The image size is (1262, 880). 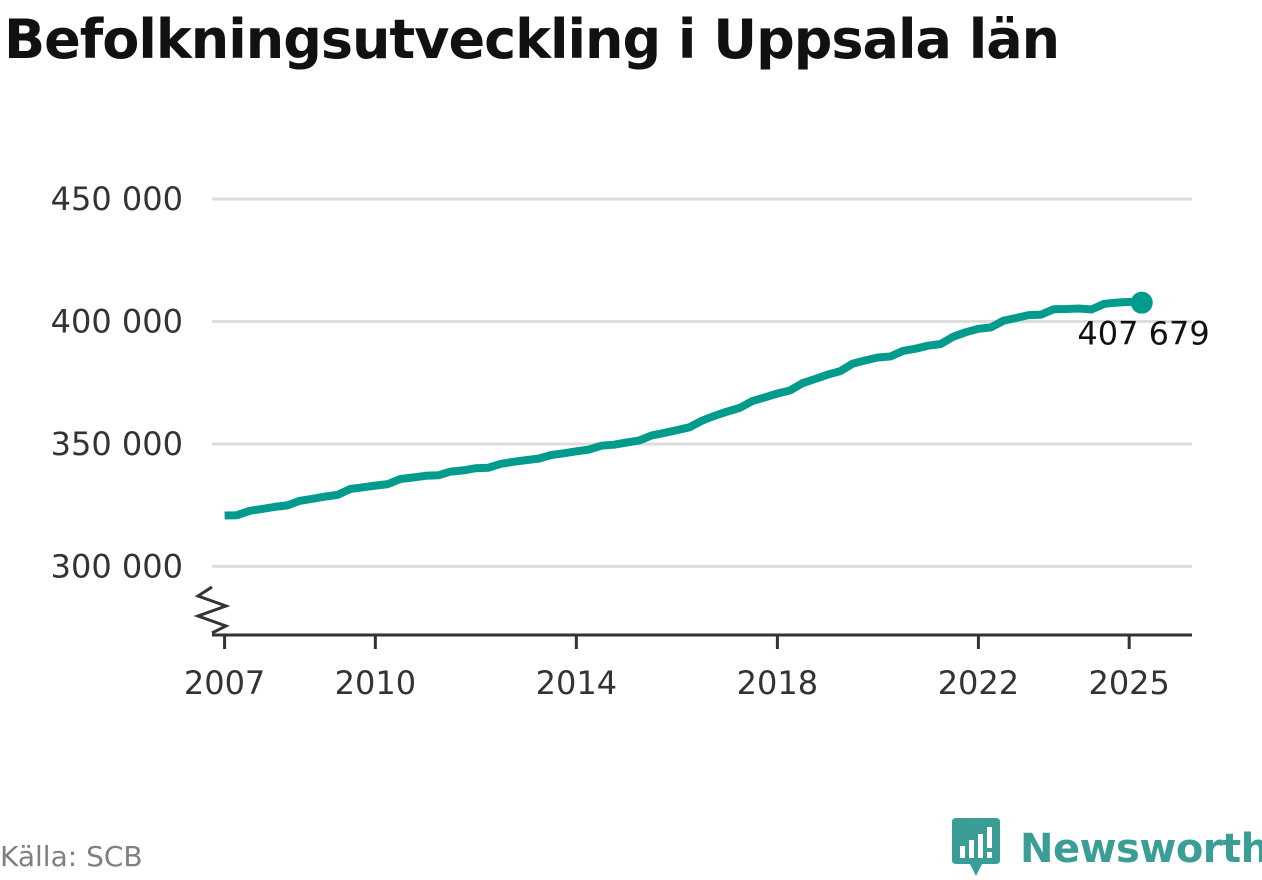 What do you see at coordinates (117, 382) in the screenshot?
I see `y-axis-tick-labels: 300 000 350 000 400 000 450 000` at bounding box center [117, 382].